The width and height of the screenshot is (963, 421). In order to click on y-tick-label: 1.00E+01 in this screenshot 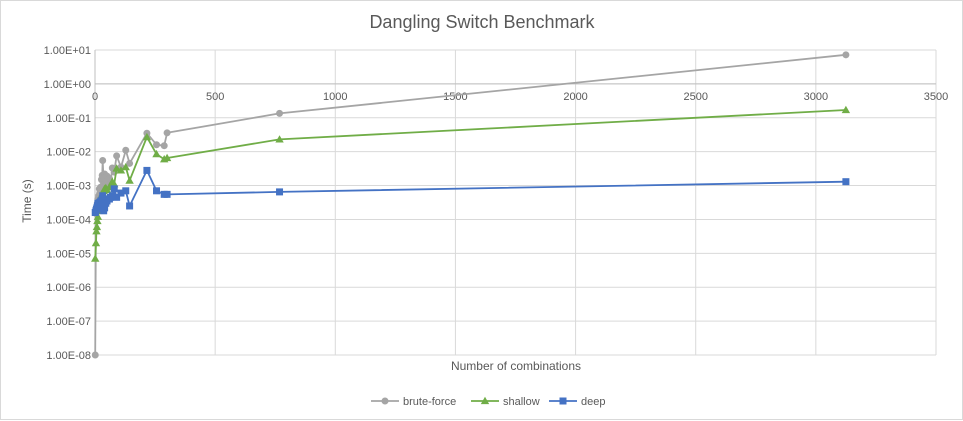, I will do `click(67, 51)`.